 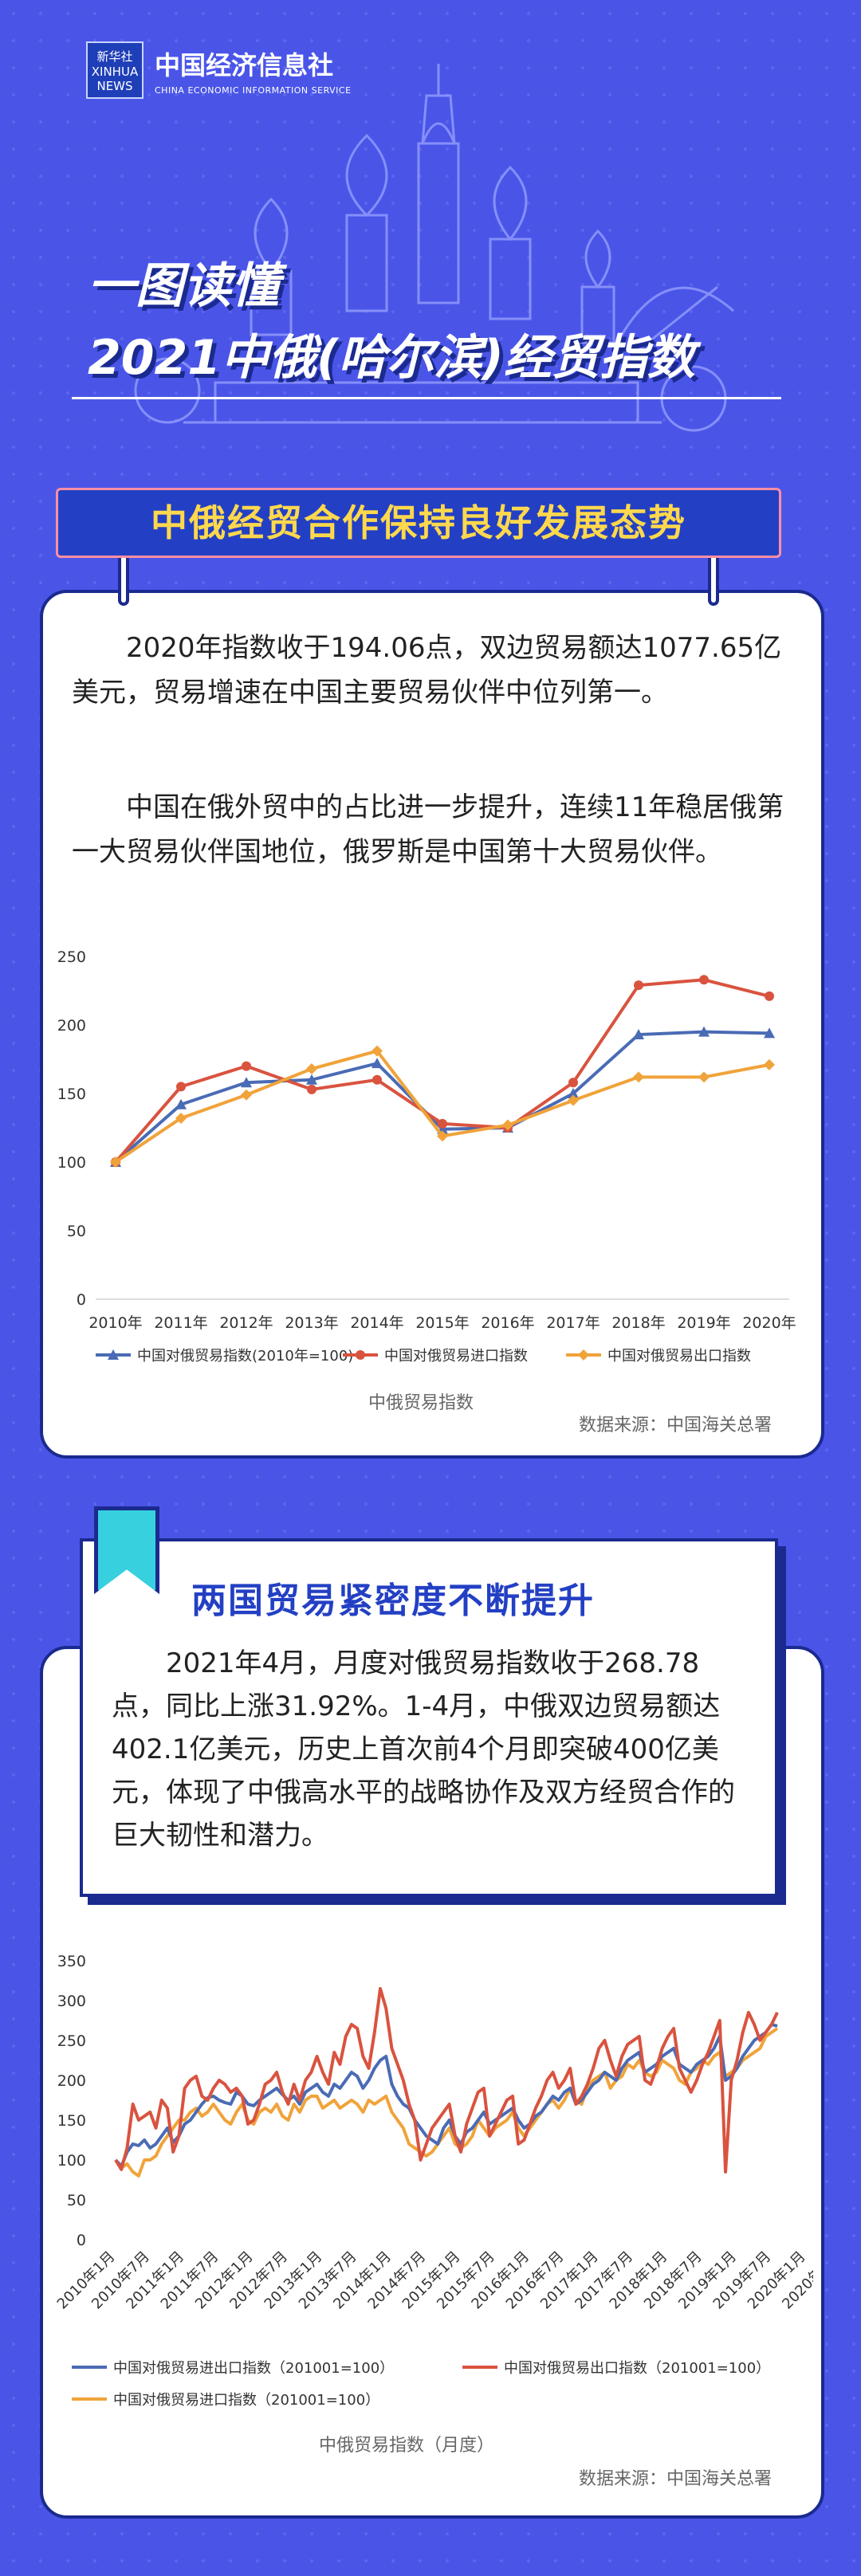 What do you see at coordinates (679, 1356) in the screenshot?
I see `legend-label: 中国对俄贸易出口指数` at bounding box center [679, 1356].